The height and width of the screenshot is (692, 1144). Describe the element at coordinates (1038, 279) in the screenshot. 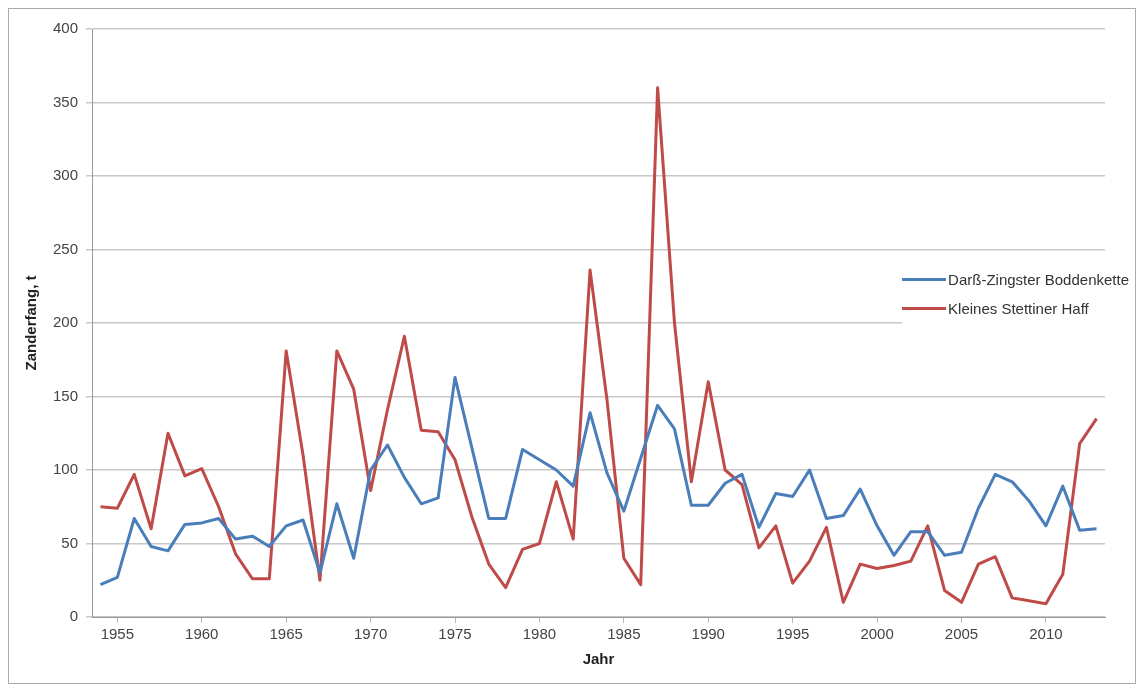

I see `legend-label: Darß-Zingster Boddenkette` at that location.